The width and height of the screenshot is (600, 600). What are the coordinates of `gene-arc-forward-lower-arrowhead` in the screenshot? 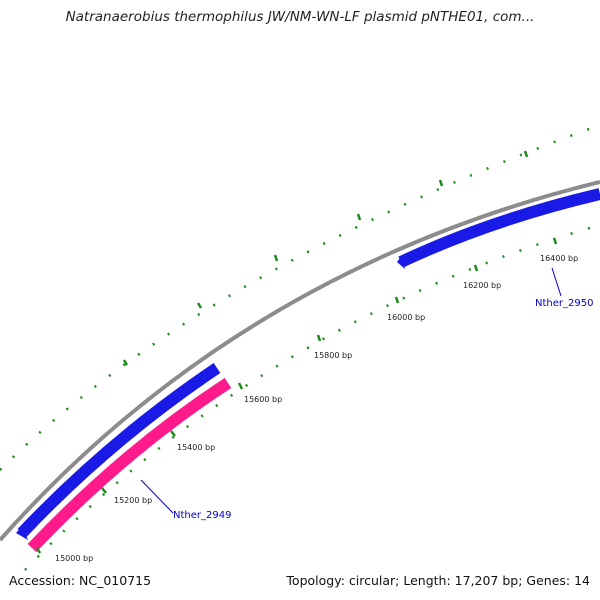 It's located at (22, 533).